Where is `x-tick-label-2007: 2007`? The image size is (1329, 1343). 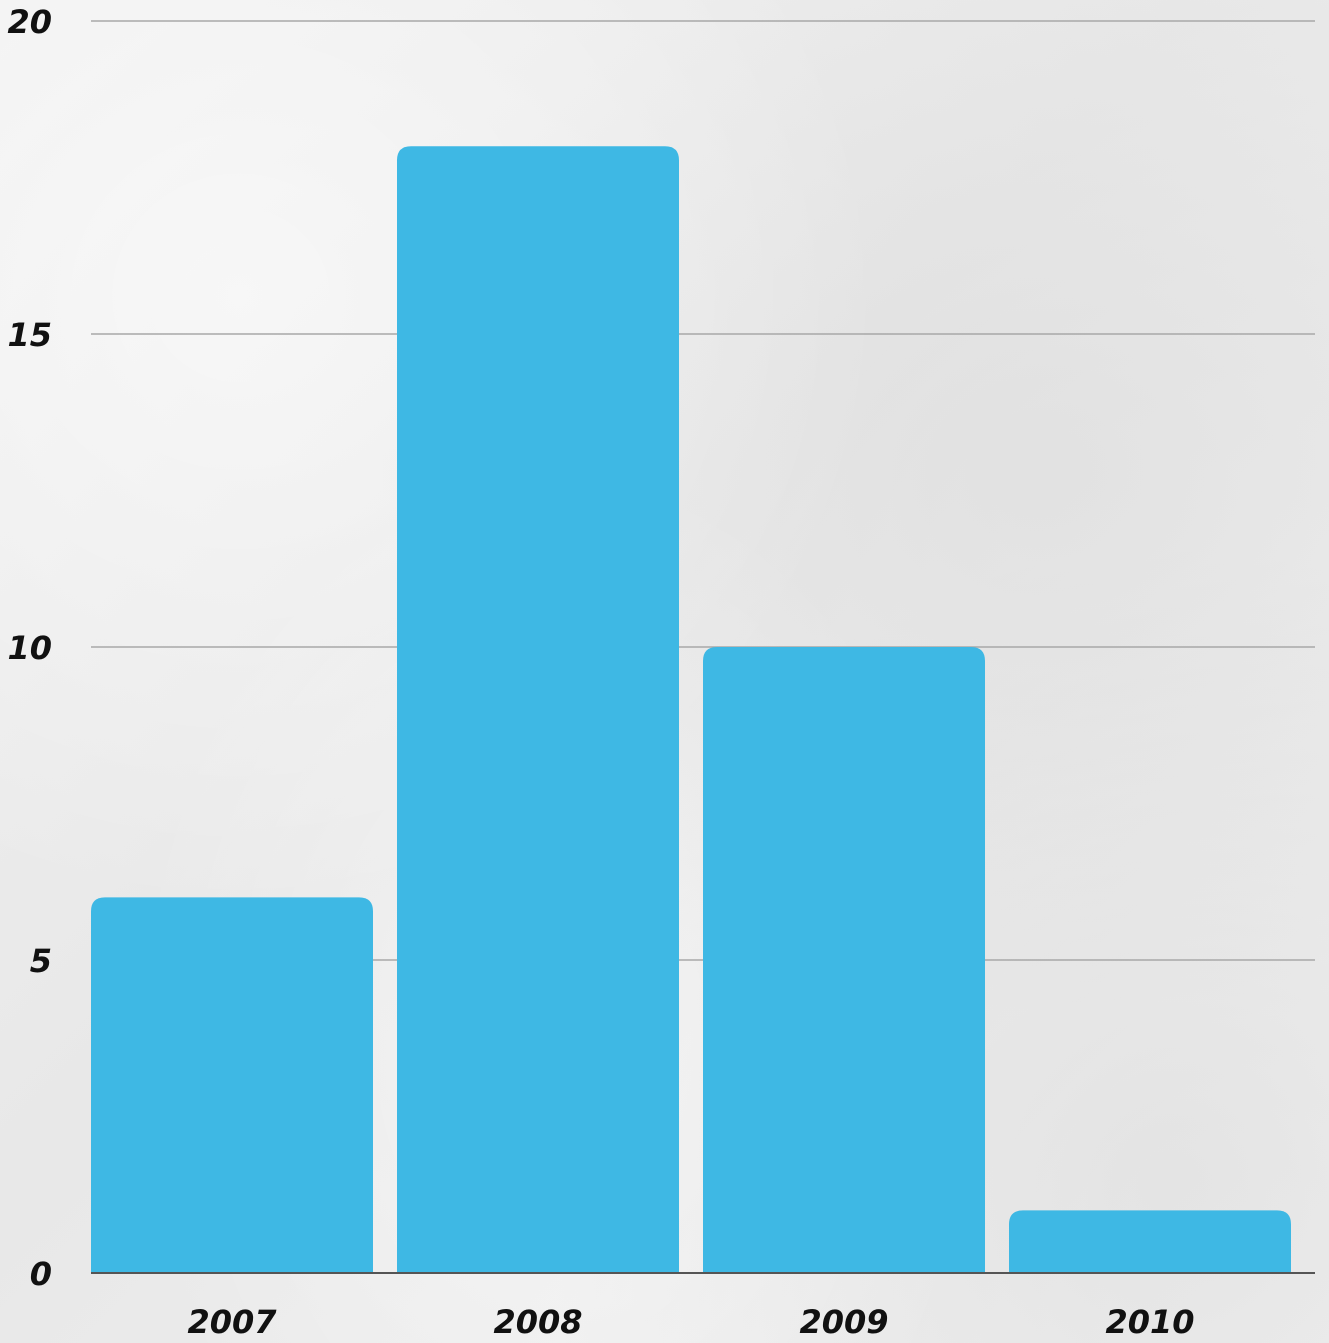
x-tick-label-2007: 2007 is located at coordinates (232, 1322).